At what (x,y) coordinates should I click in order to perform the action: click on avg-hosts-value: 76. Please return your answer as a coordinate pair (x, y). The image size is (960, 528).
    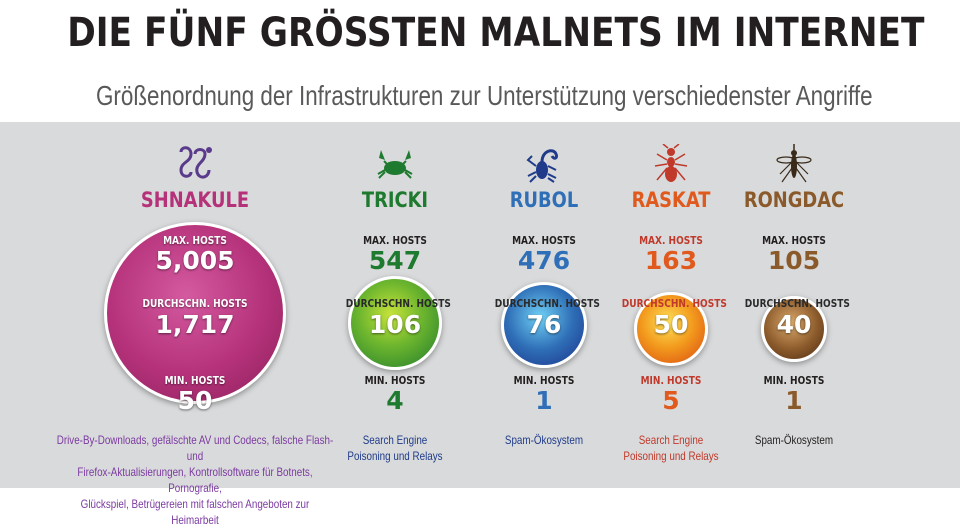
    Looking at the image, I should click on (544, 324).